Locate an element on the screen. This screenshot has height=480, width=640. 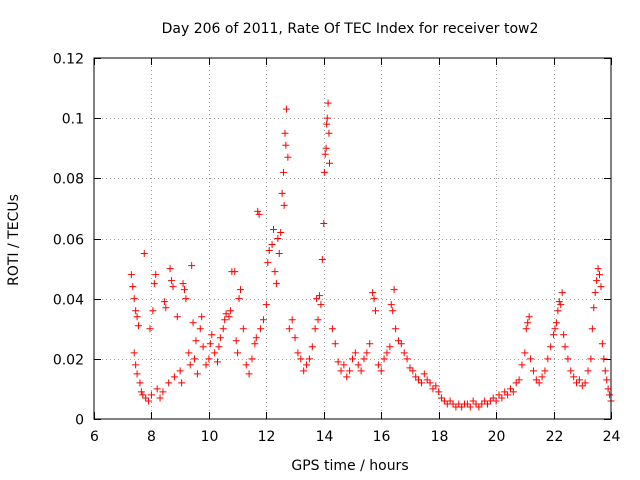
y-tick-labels: 0 0.02 0.04 0.06 0.08 0.1 0.12 is located at coordinates (68, 240).